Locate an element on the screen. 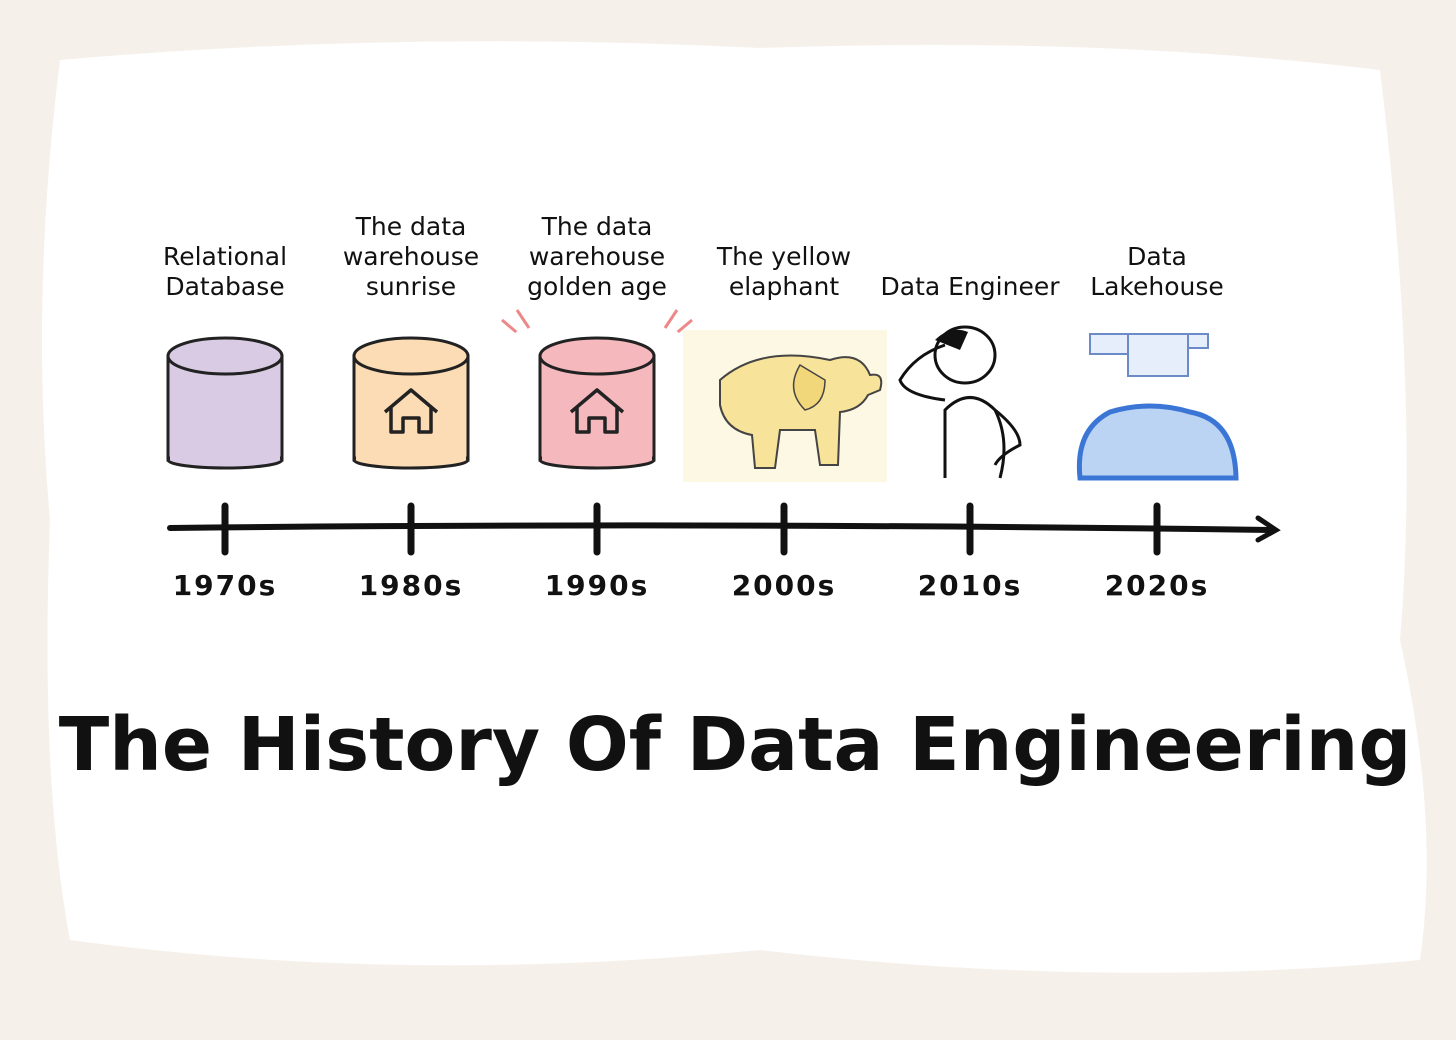  event-label: Data Engineer is located at coordinates (971, 286).